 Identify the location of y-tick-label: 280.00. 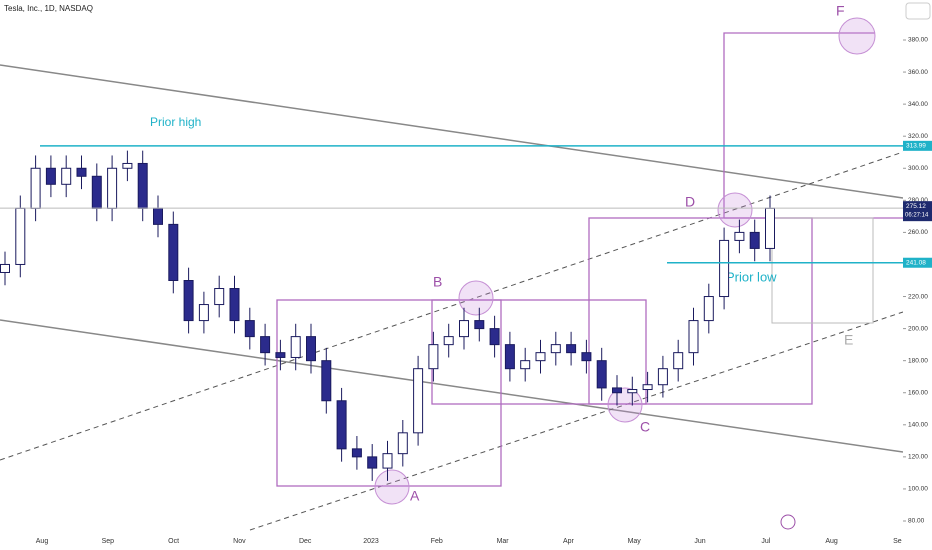
(918, 200).